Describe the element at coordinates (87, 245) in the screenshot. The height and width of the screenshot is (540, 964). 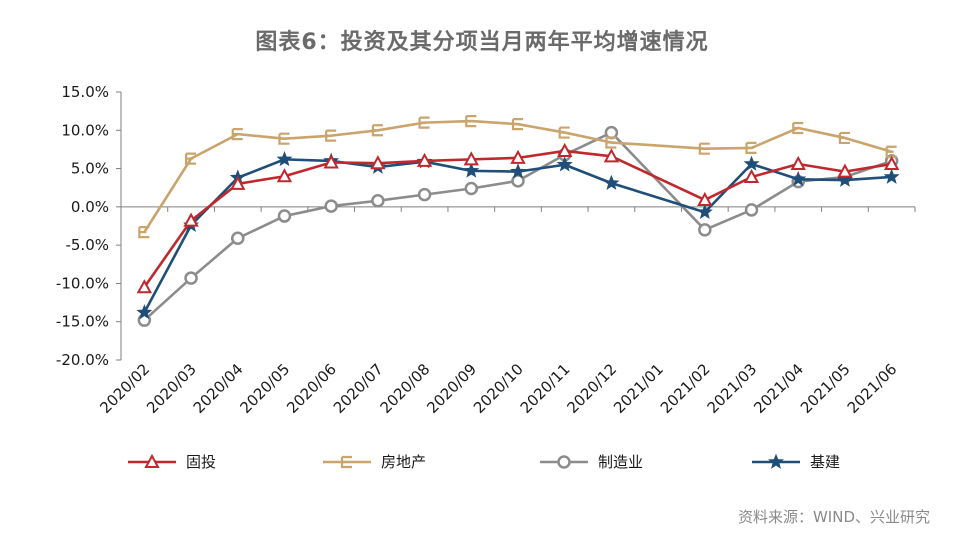
I see `y-tick-label: -5.0%` at that location.